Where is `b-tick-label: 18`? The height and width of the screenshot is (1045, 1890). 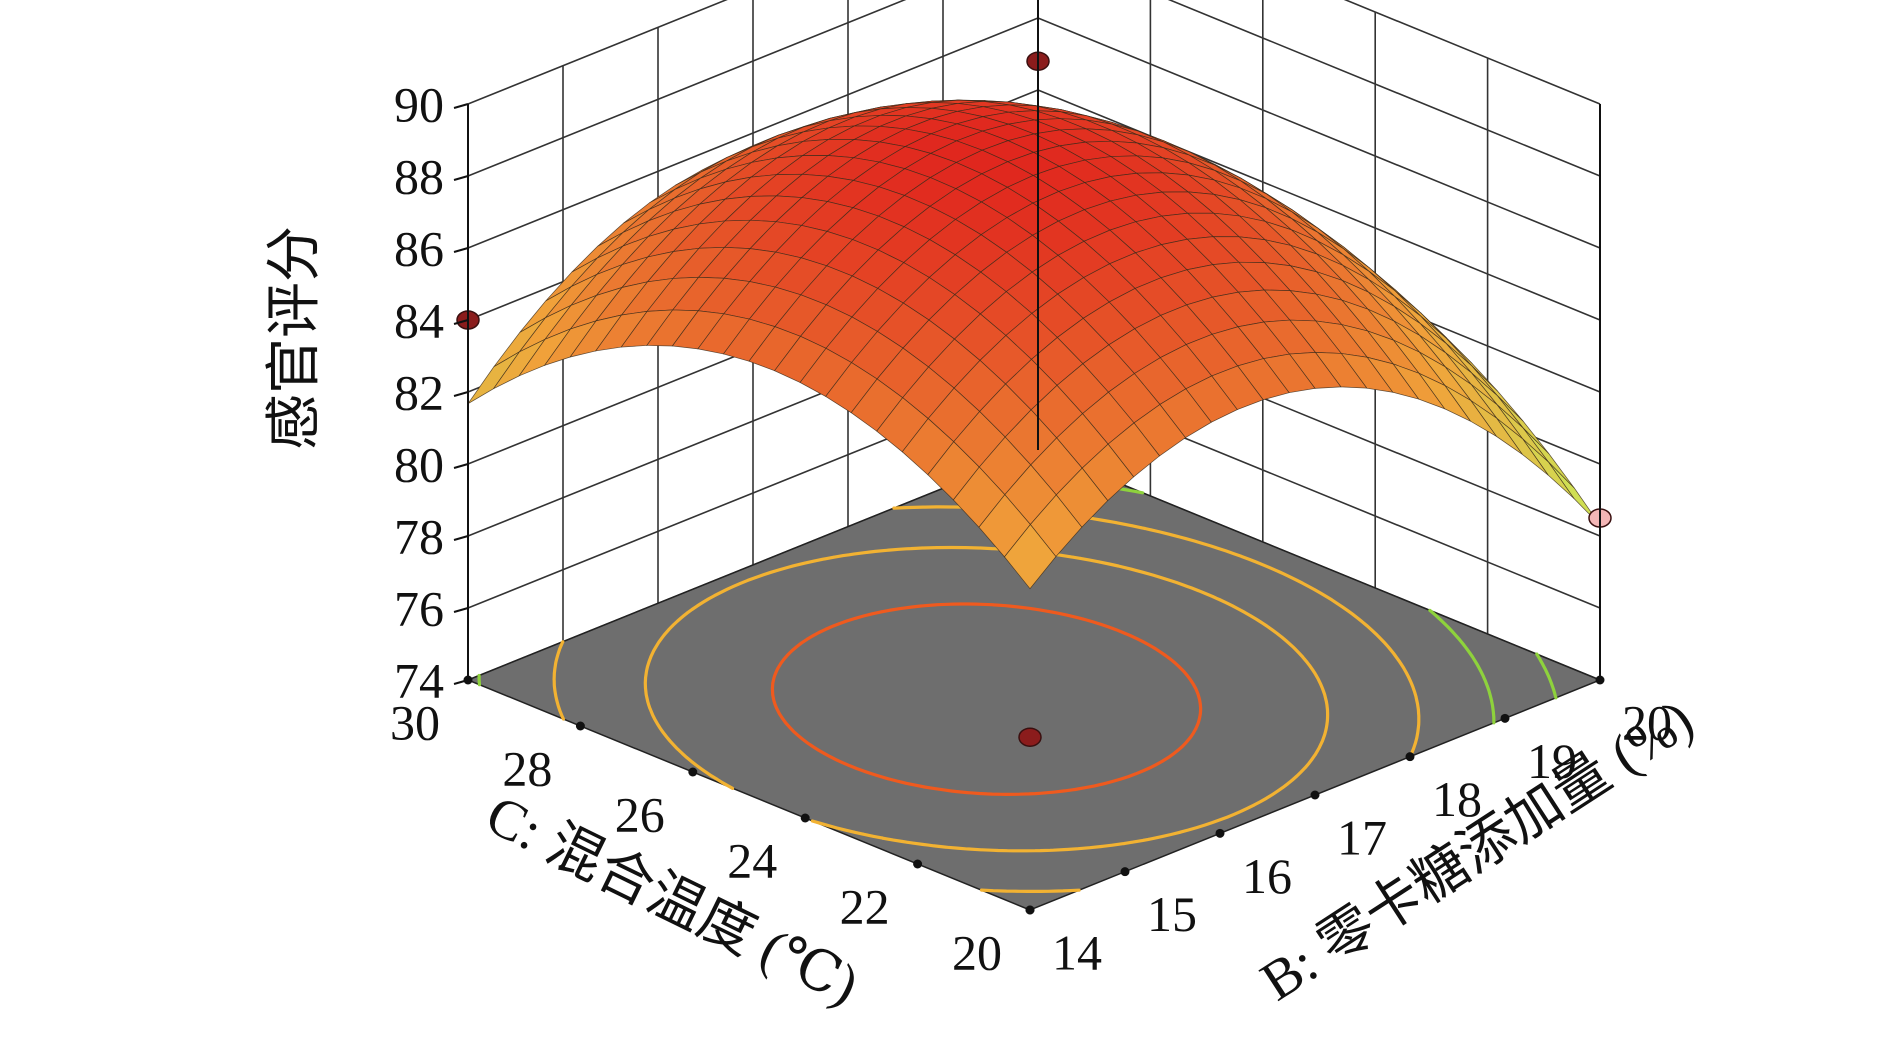
b-tick-label: 18 is located at coordinates (1457, 799).